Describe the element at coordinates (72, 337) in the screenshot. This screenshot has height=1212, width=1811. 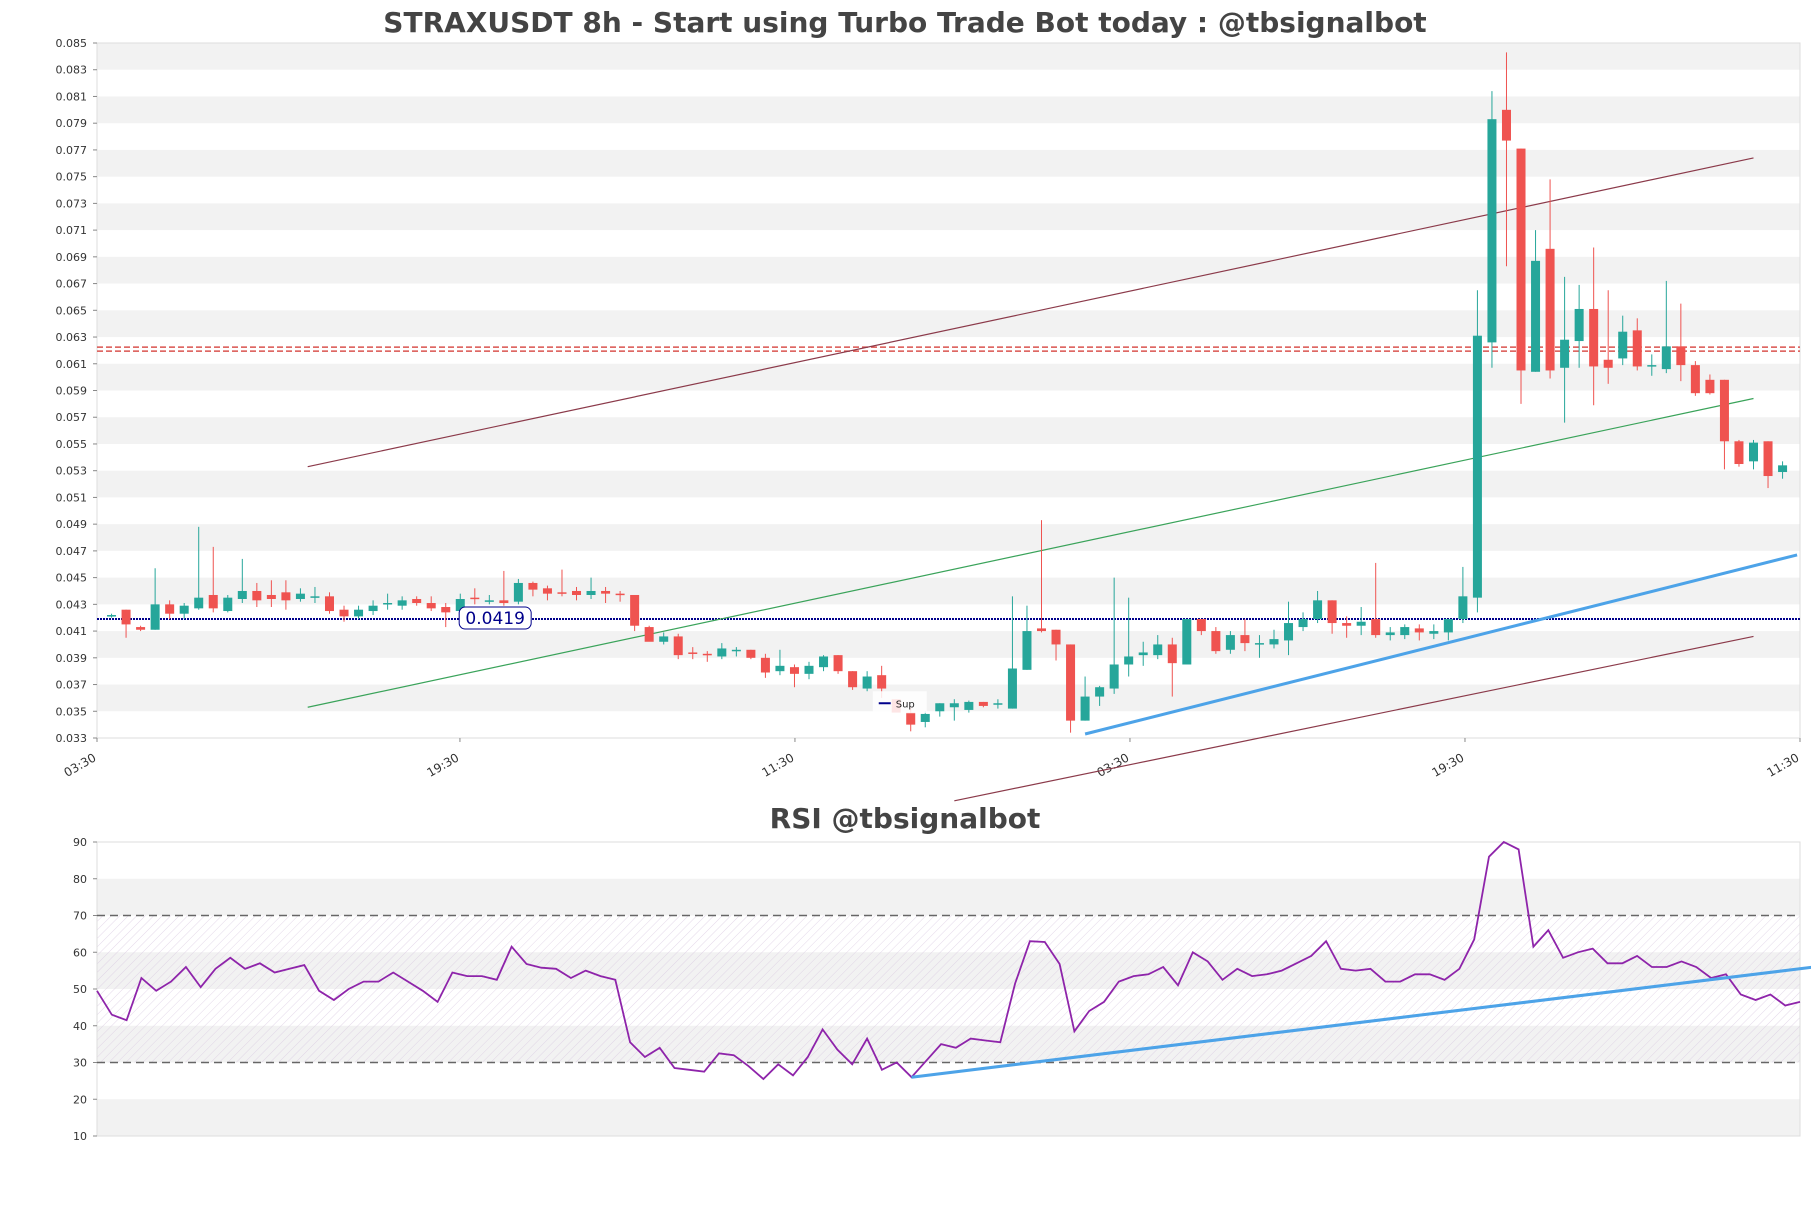
I see `y-tick-label: 0.063` at that location.